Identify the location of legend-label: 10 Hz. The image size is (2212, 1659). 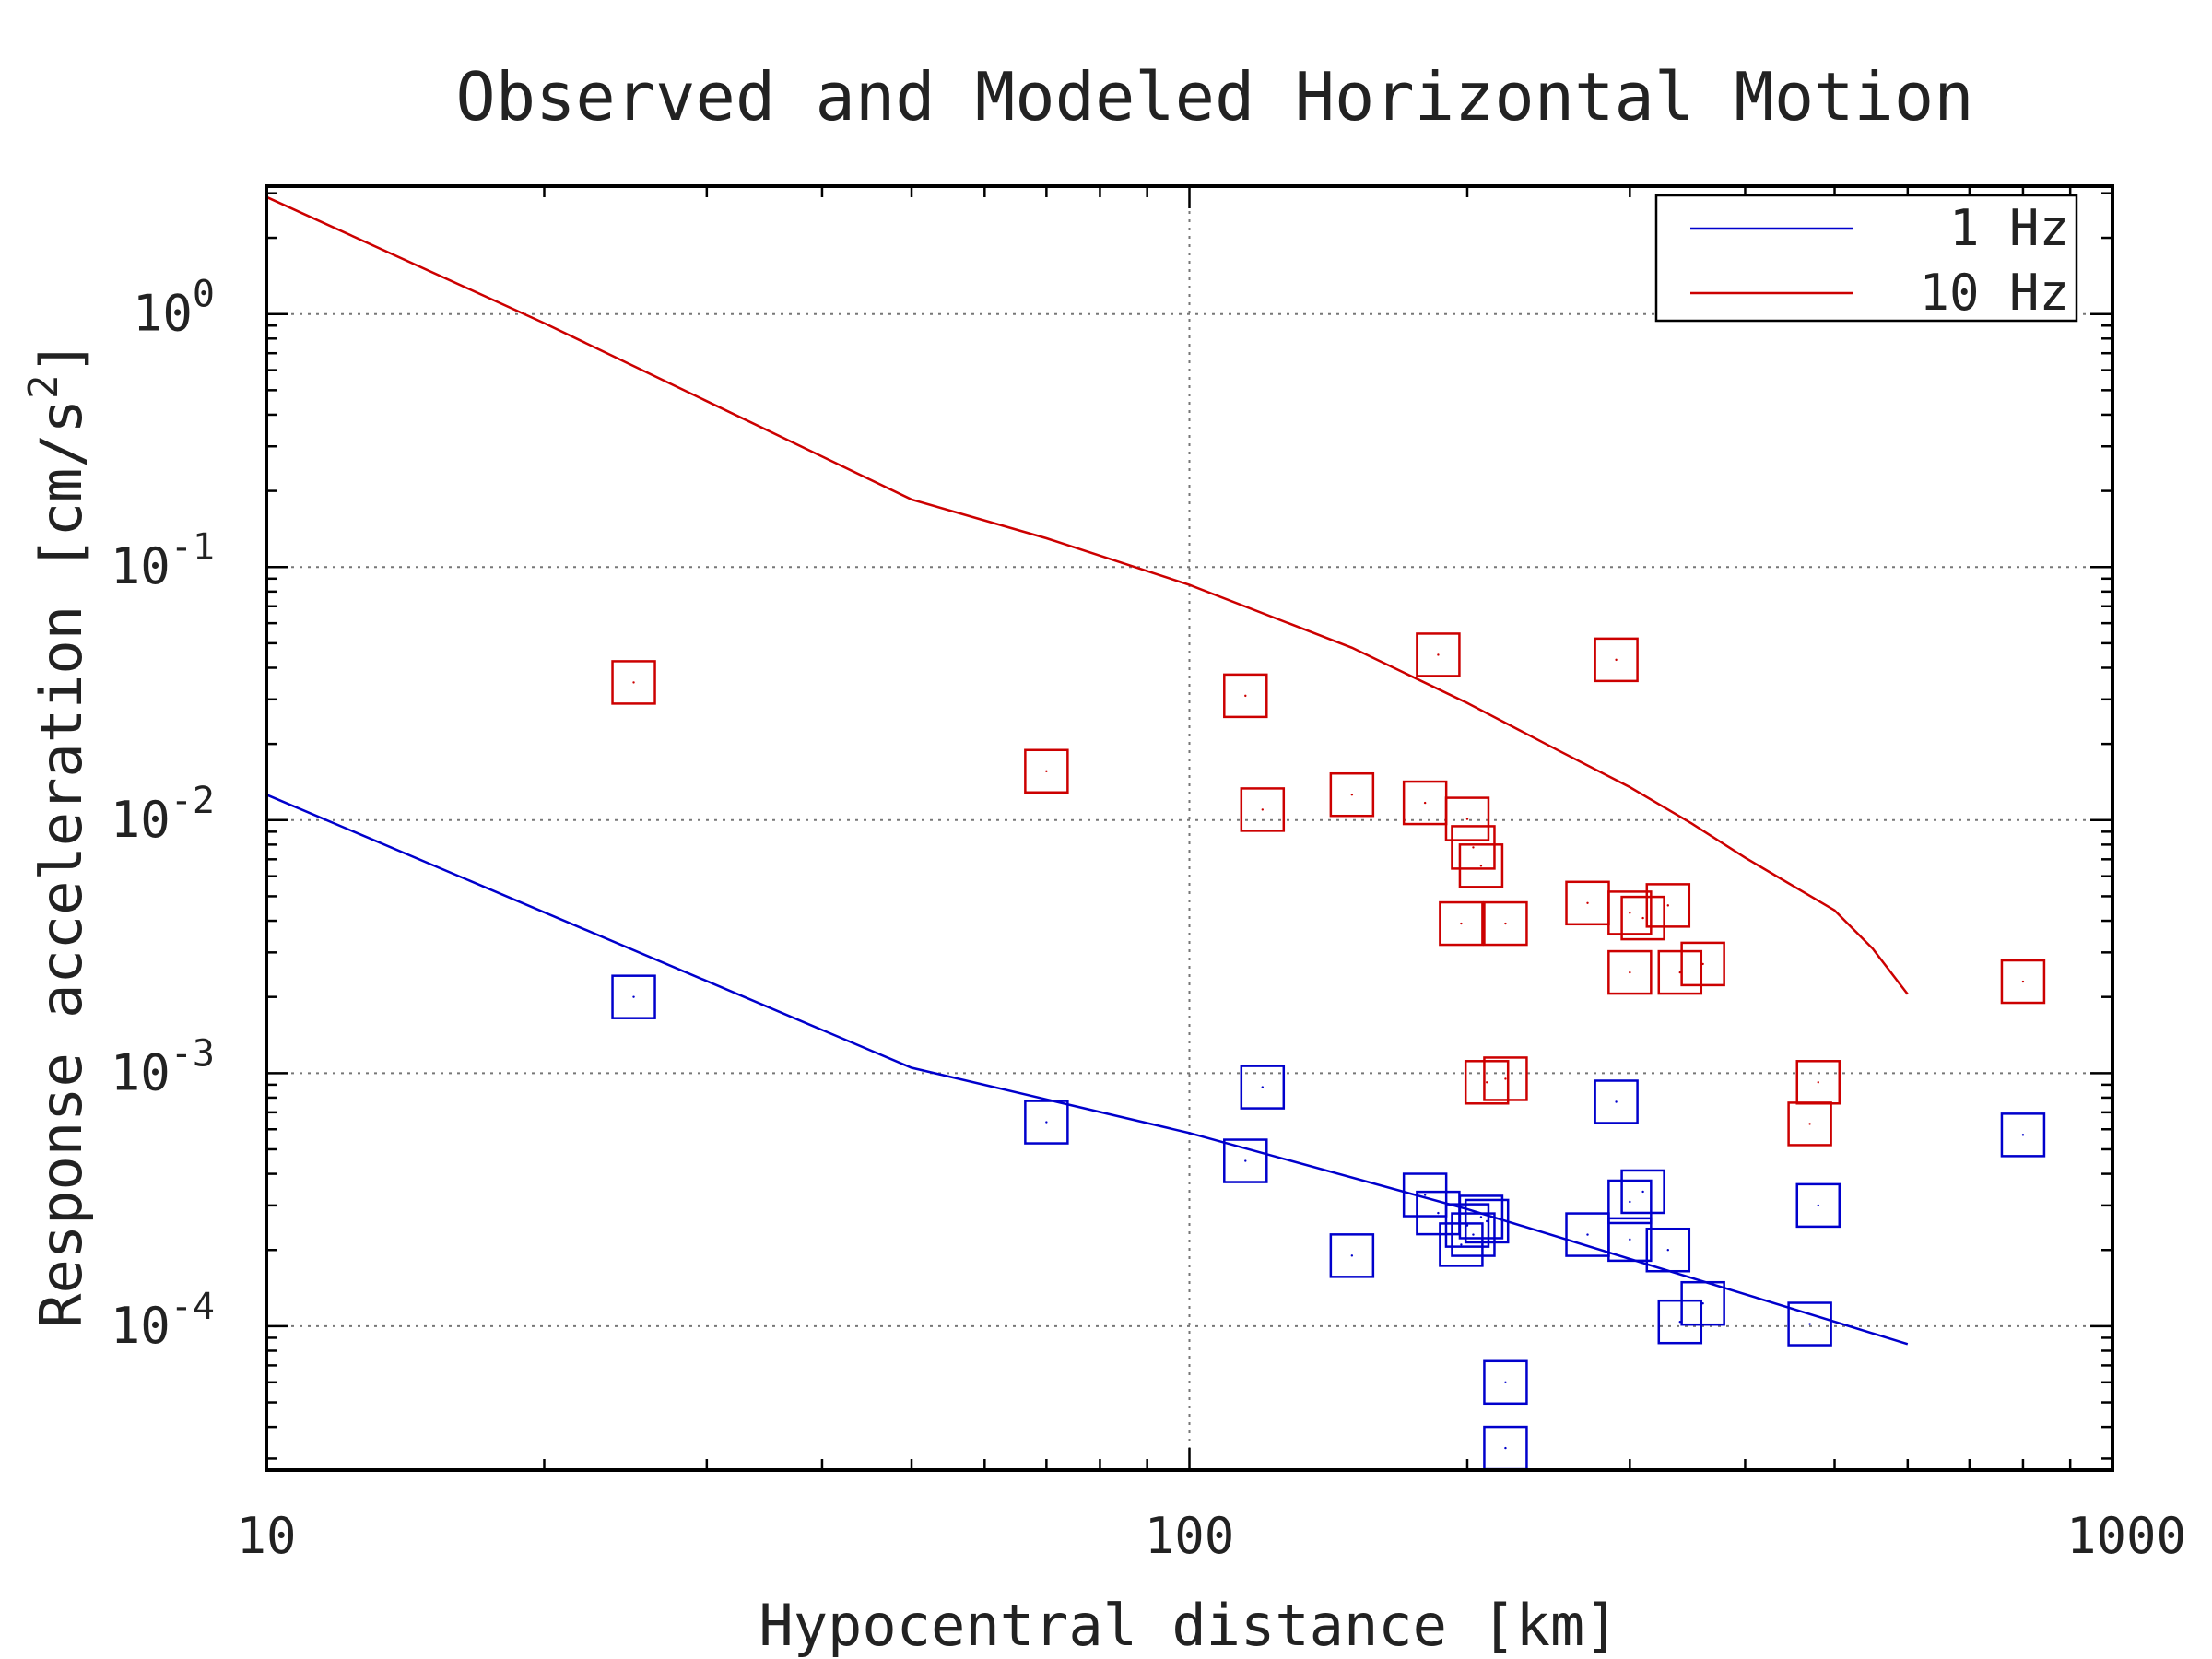
(1994, 293).